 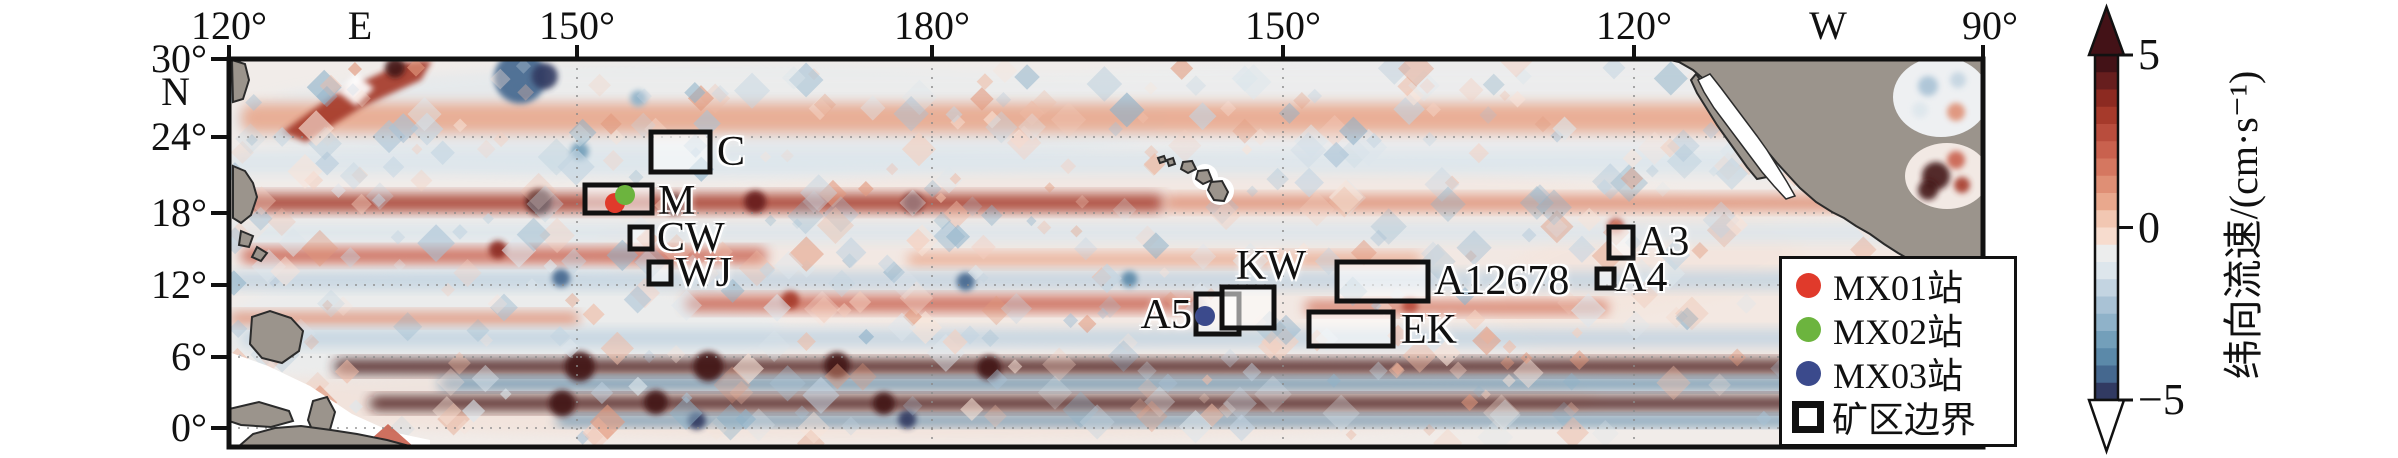 What do you see at coordinates (276, 337) in the screenshot?
I see `land-mindanao` at bounding box center [276, 337].